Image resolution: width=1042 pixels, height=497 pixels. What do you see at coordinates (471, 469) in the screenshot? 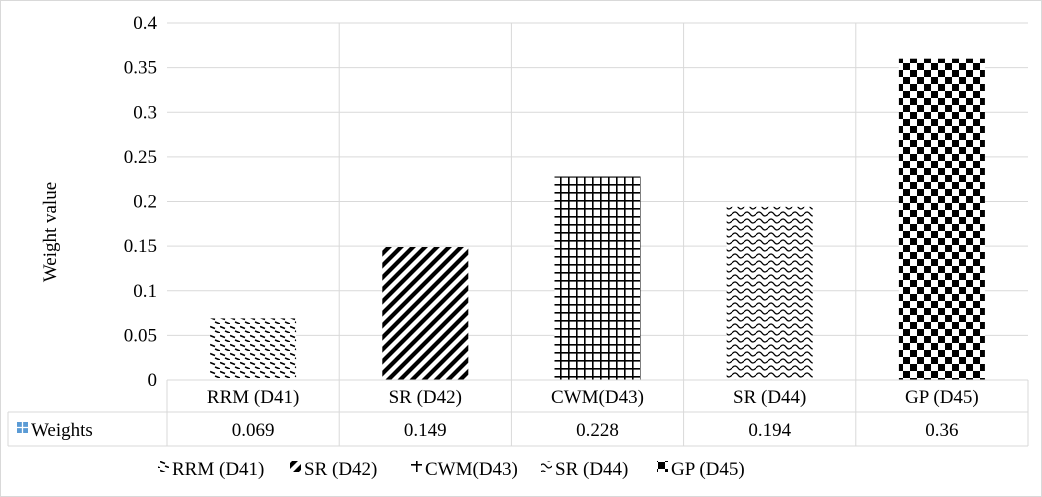
I see `legend-label: CWM(D43)` at bounding box center [471, 469].